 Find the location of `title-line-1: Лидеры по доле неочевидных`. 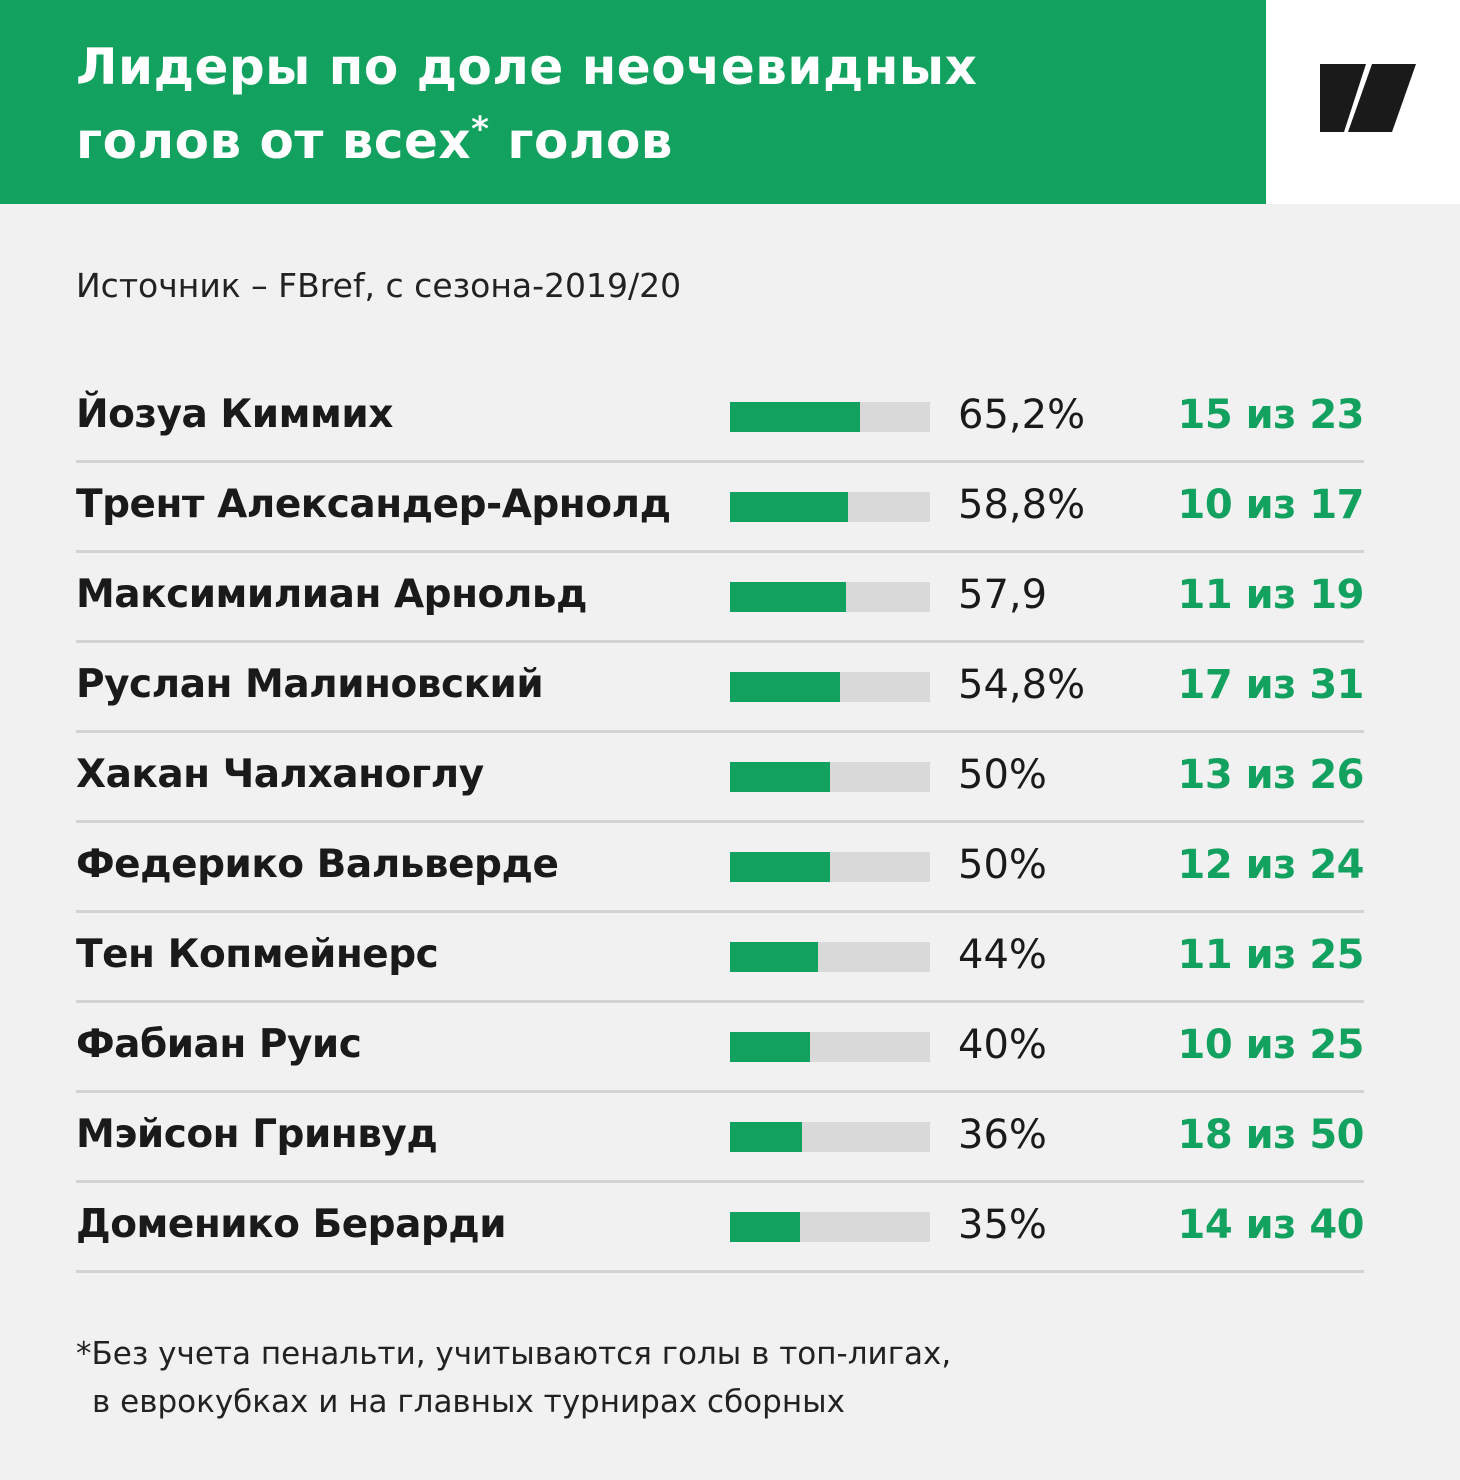

title-line-1: Лидеры по доле неочевидных is located at coordinates (527, 67).